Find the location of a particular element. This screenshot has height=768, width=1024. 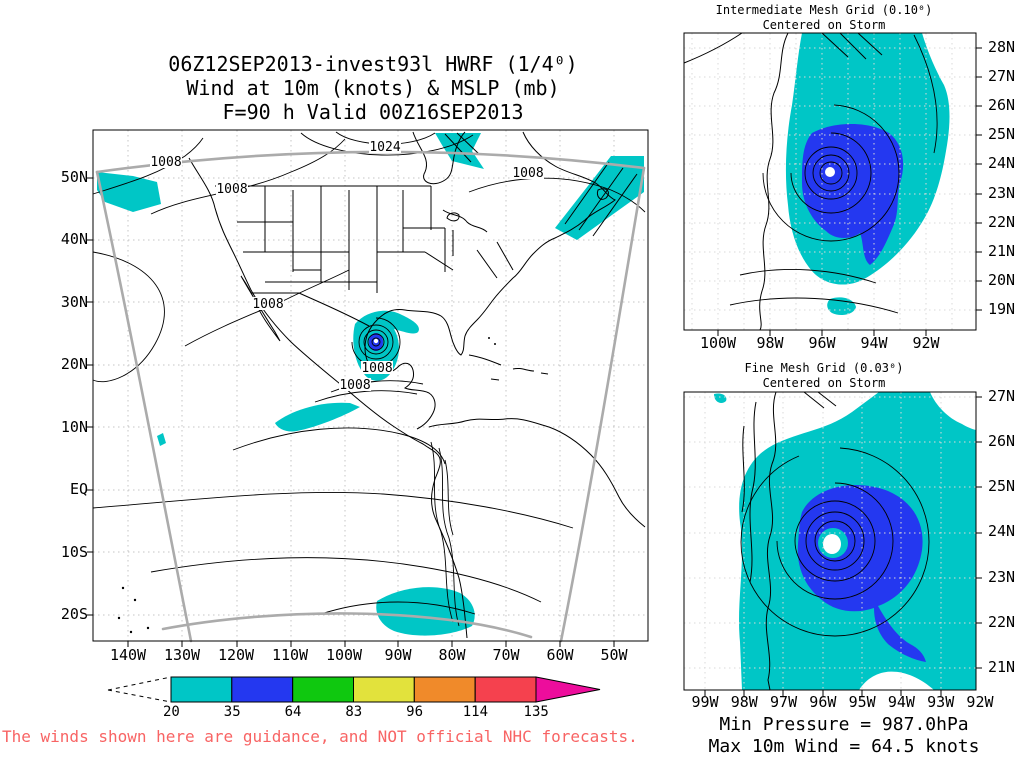

lat-tick-label: 20S is located at coordinates (74, 613).